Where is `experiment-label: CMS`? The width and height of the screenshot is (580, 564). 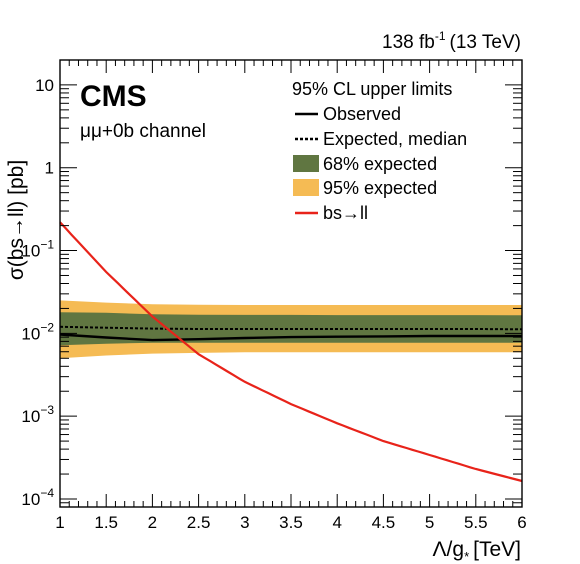 experiment-label: CMS is located at coordinates (113, 96).